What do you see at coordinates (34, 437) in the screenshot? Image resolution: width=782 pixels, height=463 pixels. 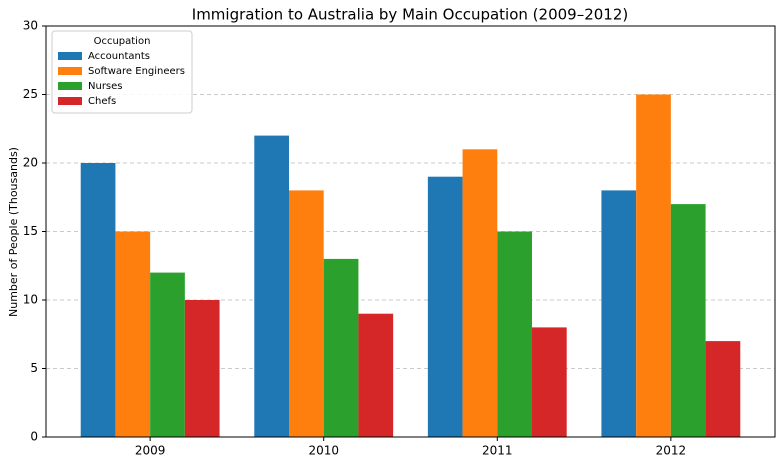 I see `y-tick-label: 0` at bounding box center [34, 437].